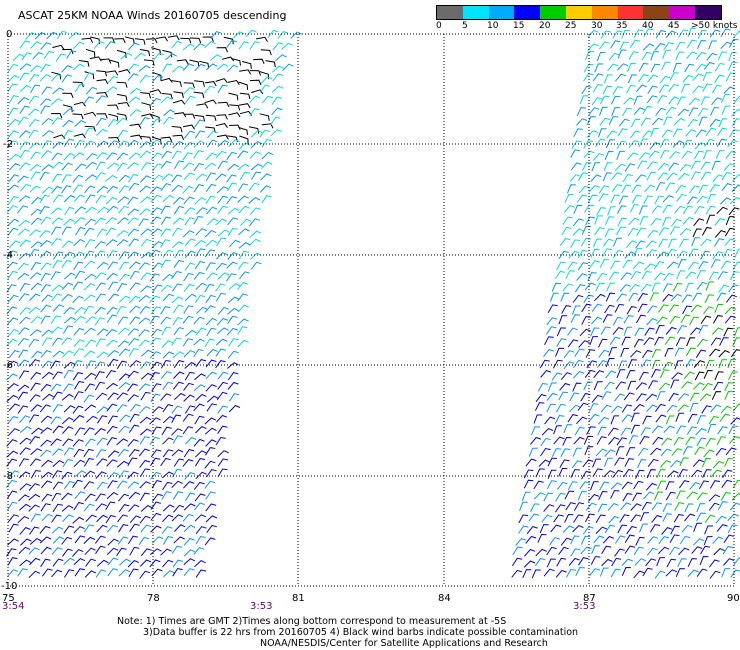  Describe the element at coordinates (493, 26) in the screenshot. I see `legend-tick-label: 10` at that location.